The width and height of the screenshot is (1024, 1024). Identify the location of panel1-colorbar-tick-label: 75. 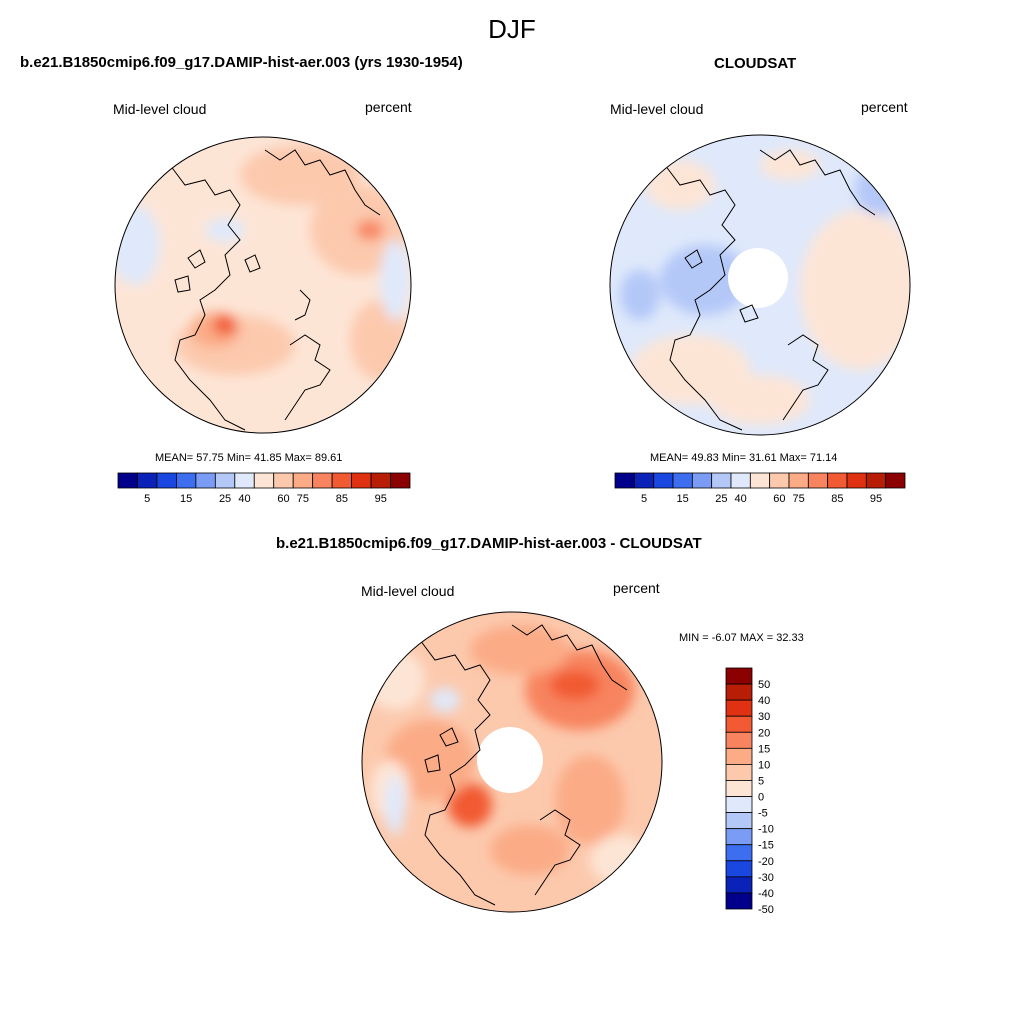
(303, 499).